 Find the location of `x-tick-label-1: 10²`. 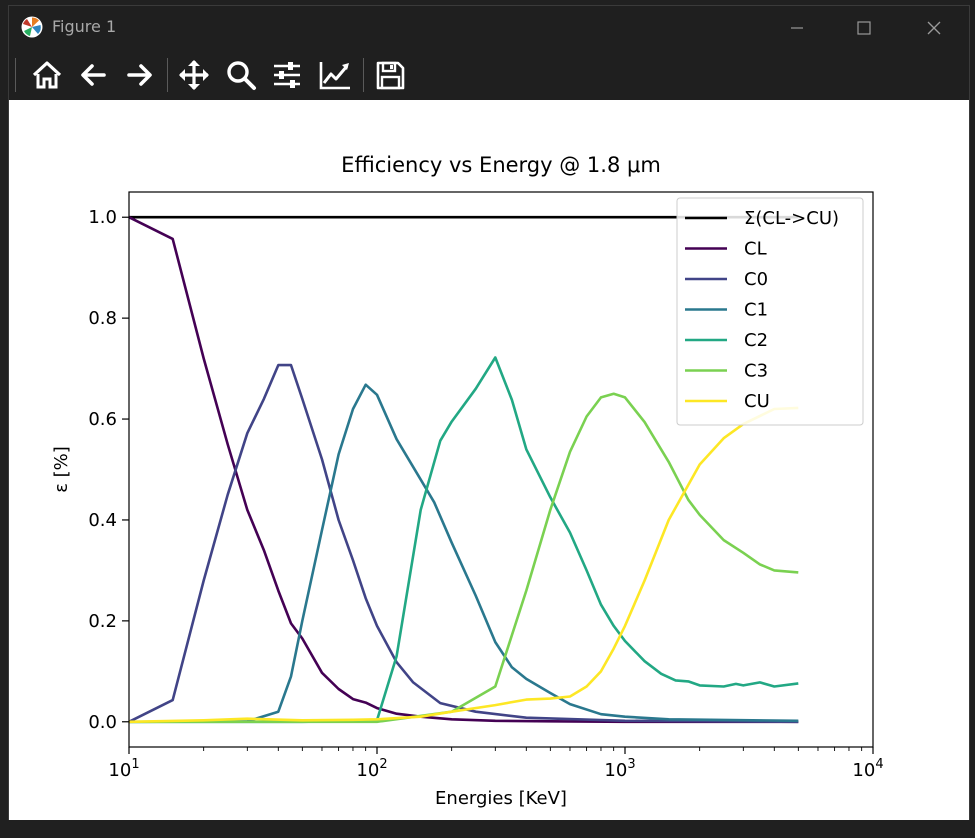

x-tick-label-1: 10² is located at coordinates (371, 769).